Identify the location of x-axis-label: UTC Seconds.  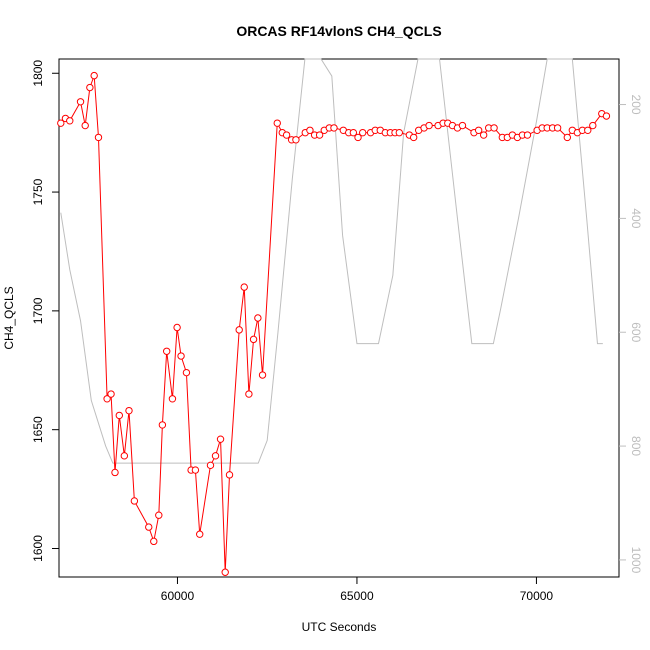
(339, 627).